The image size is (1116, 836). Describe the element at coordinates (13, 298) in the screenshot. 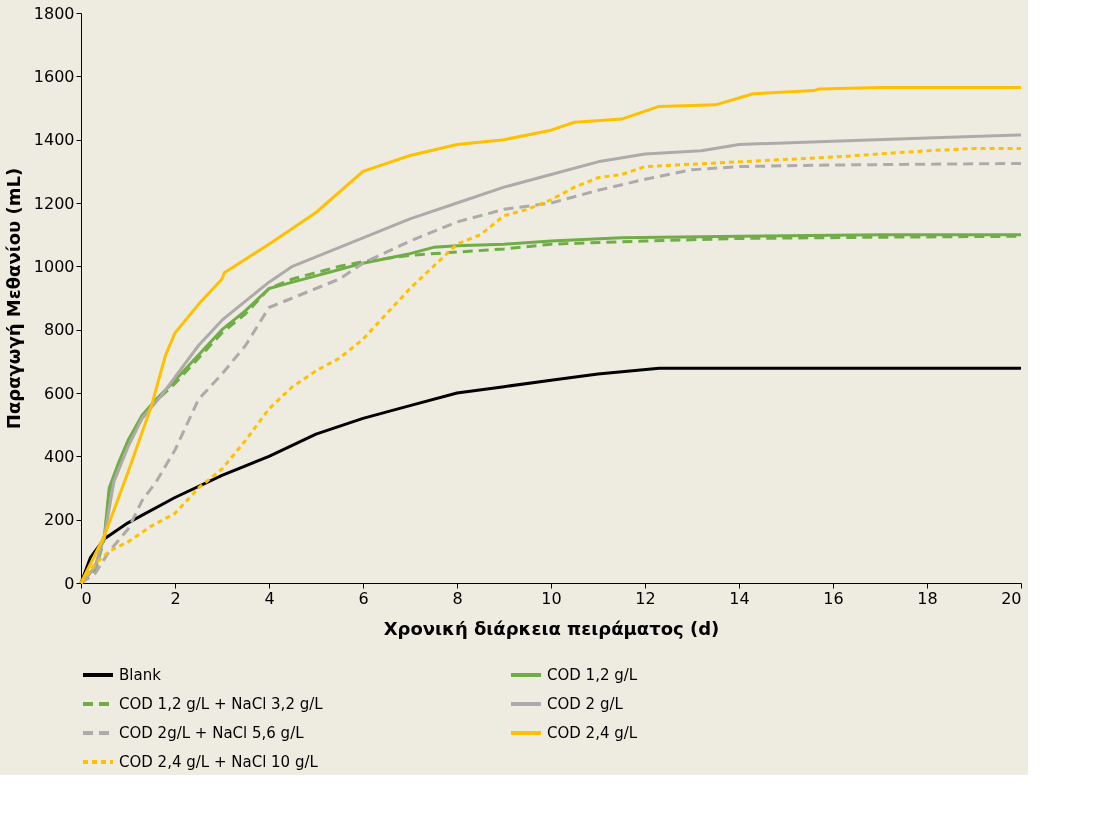

I see `y-axis-title: Παραγωγή Μεθανίου (mL)` at that location.